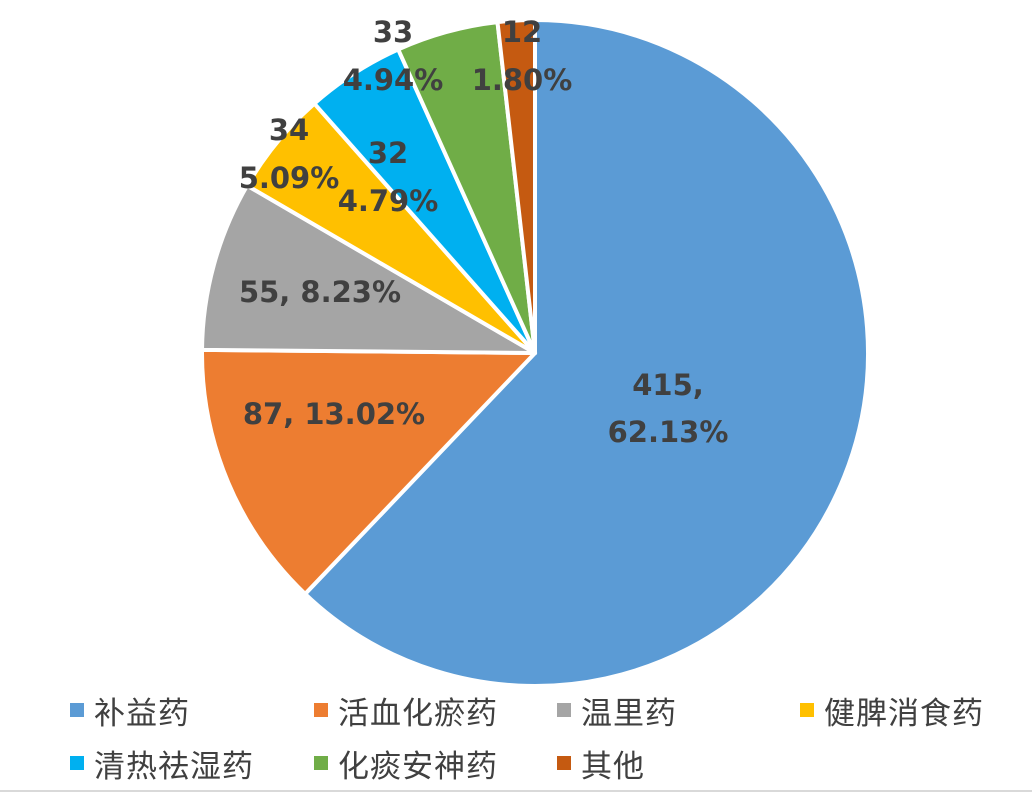 The image size is (1032, 797). Describe the element at coordinates (418, 766) in the screenshot. I see `legend-label: 化痰安神药` at that location.